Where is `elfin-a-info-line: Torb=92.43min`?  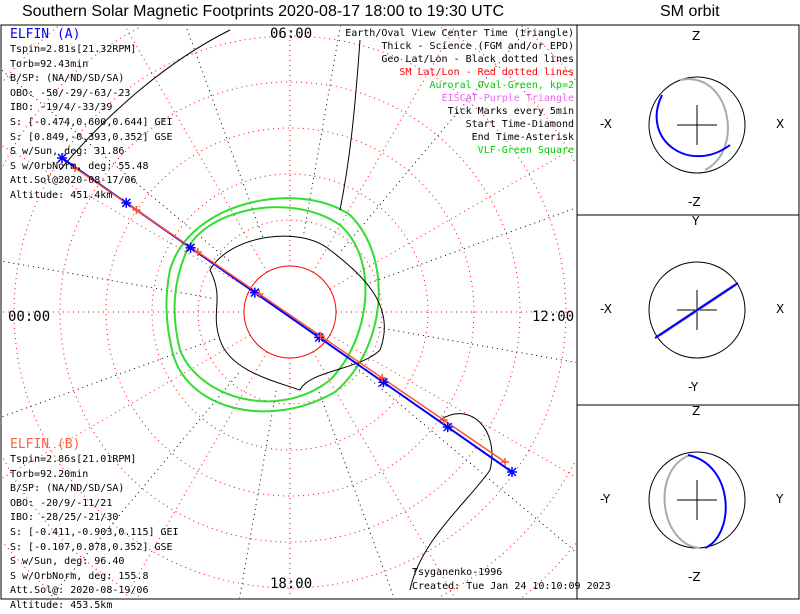
elfin-a-info-line: Torb=92.43min is located at coordinates (49, 64).